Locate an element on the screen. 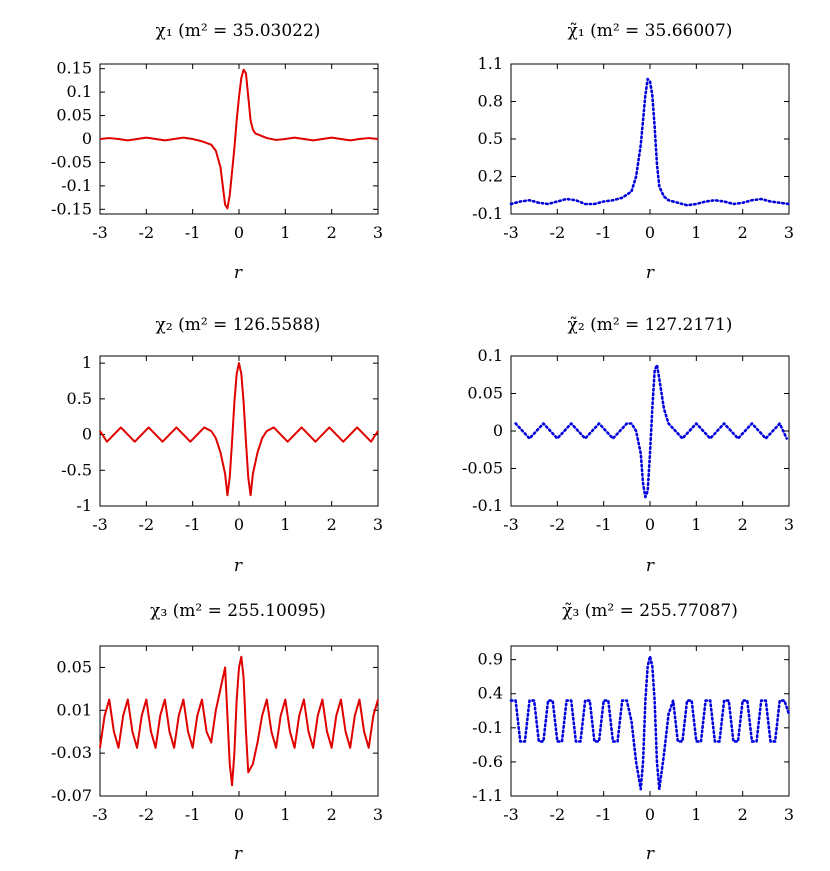  y-tick-label: 1 is located at coordinates (87, 362).